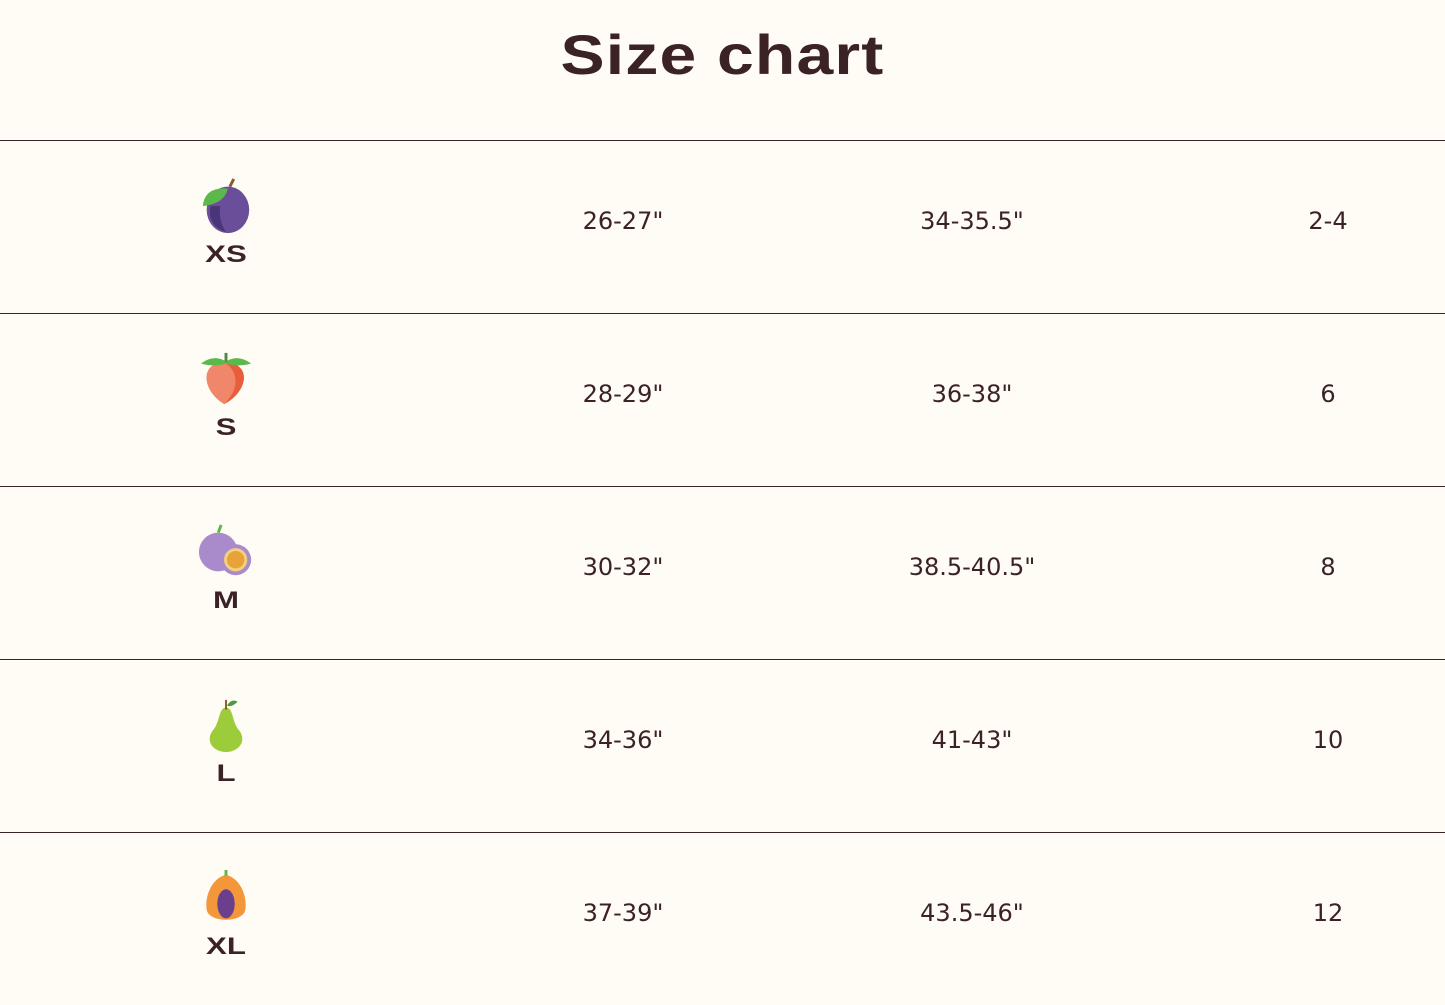  I want to click on size-label: L, so click(226, 773).